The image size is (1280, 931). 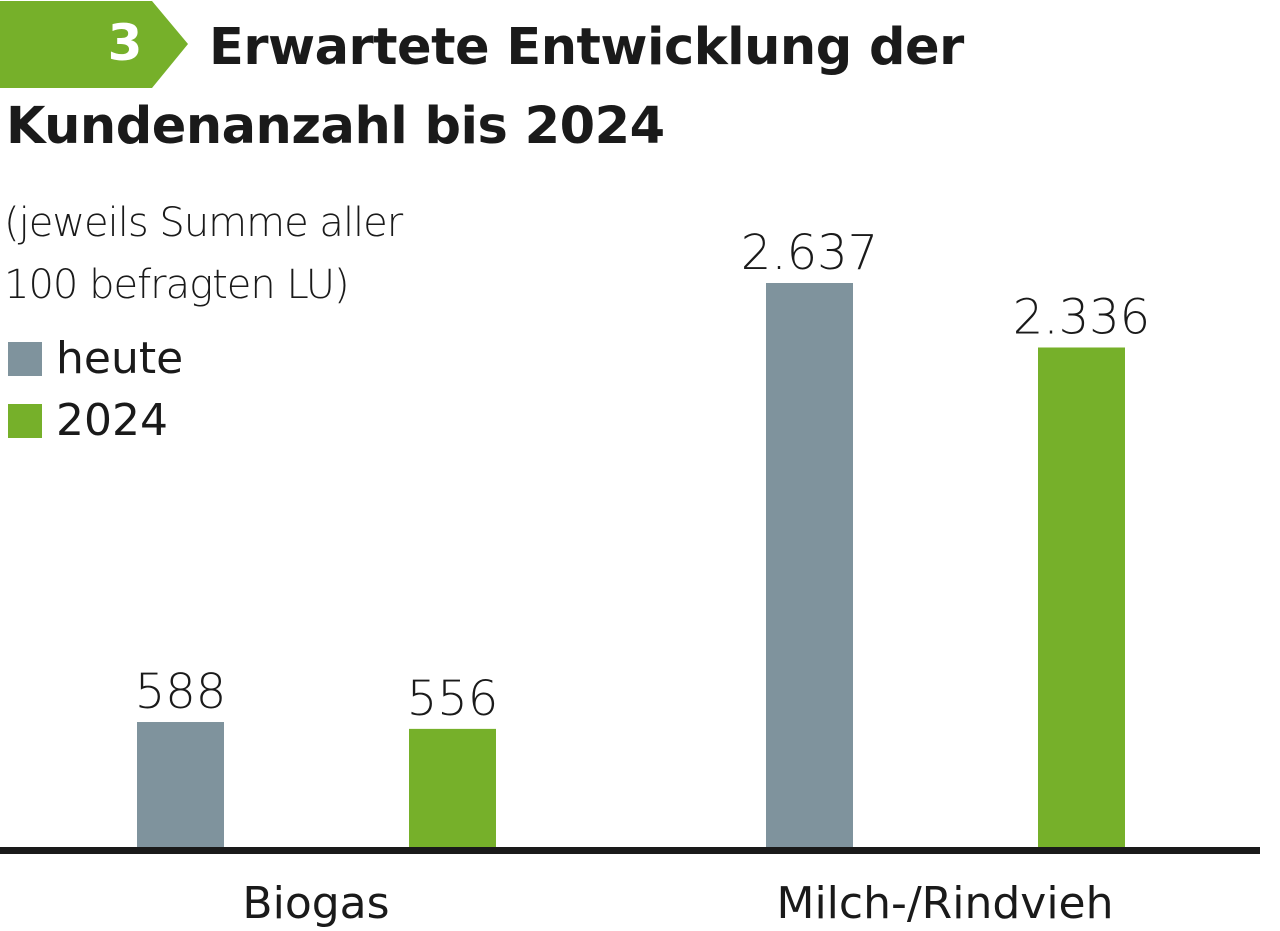 I want to click on subtitle-line-1: (jeweils Summe aller, so click(x=203, y=223).